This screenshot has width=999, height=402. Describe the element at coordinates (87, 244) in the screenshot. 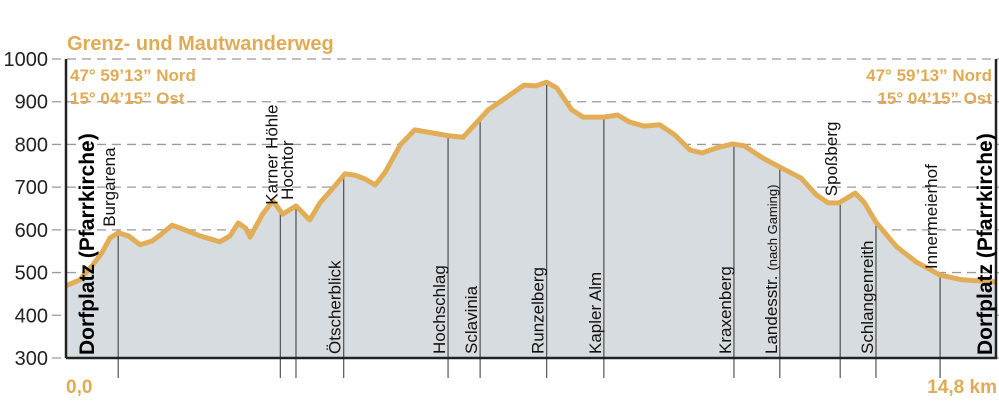

I see `start-label: Dorfplatz (Pfarrkirche)` at that location.